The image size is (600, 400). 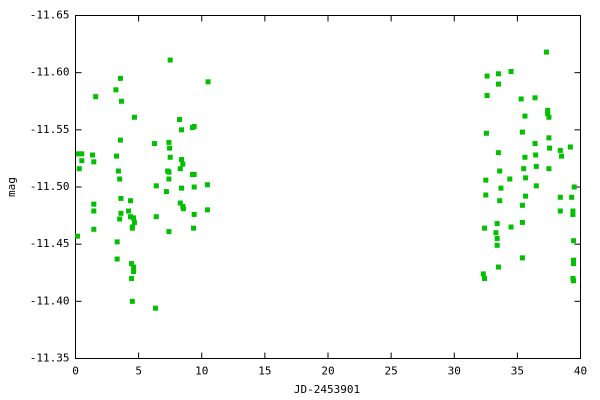 What do you see at coordinates (138, 371) in the screenshot?
I see `x-tick-label: 5` at bounding box center [138, 371].